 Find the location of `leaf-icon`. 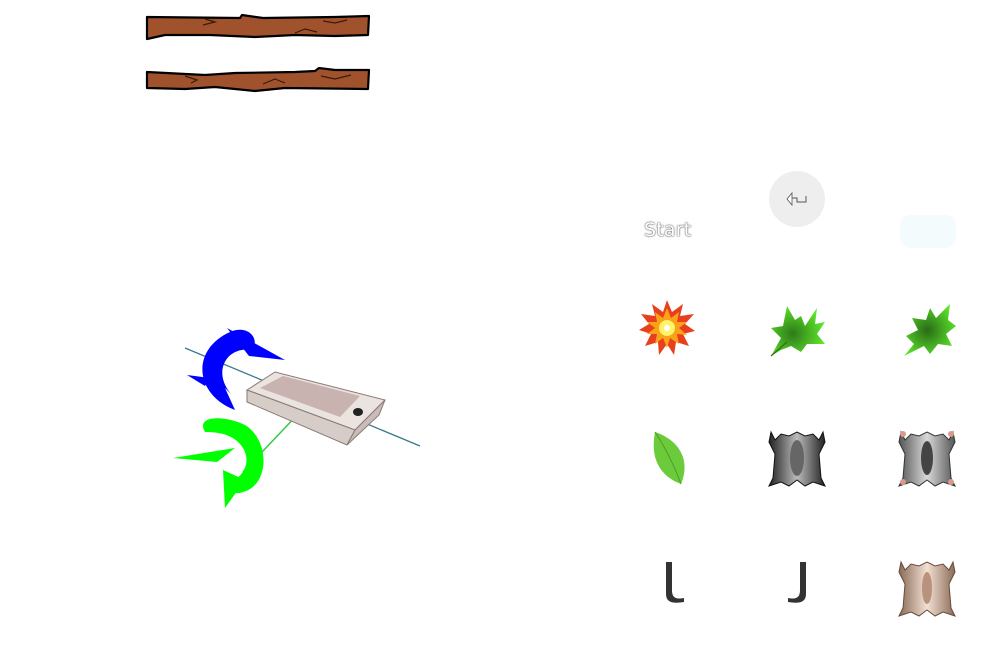

leaf-icon is located at coordinates (669, 458).